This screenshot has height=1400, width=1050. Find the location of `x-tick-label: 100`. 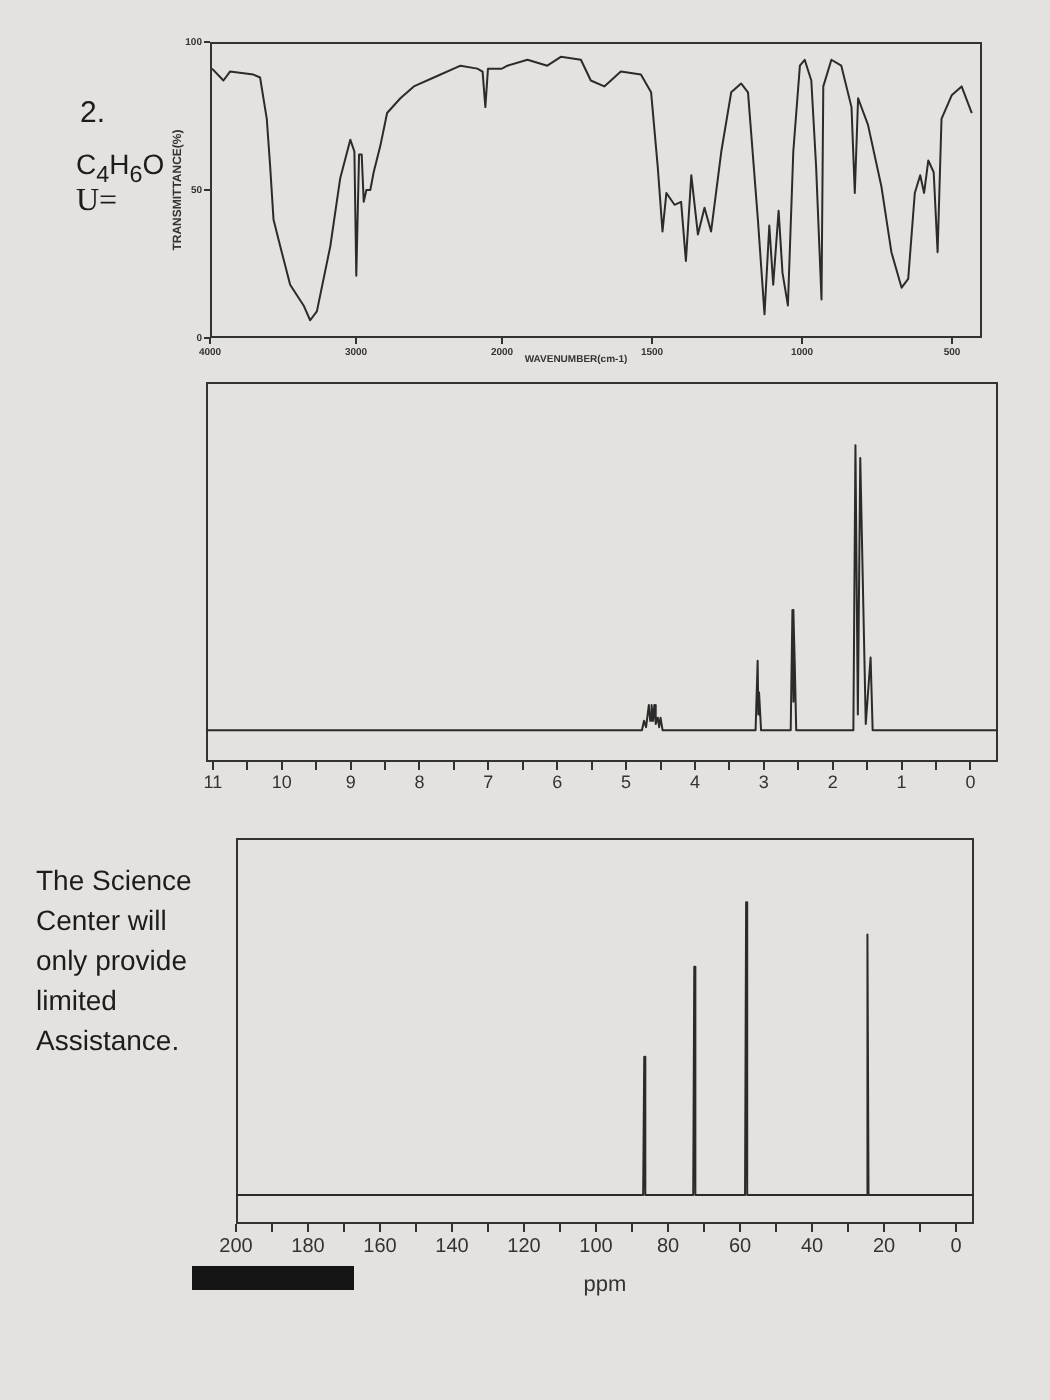

x-tick-label: 100 is located at coordinates (596, 1246).